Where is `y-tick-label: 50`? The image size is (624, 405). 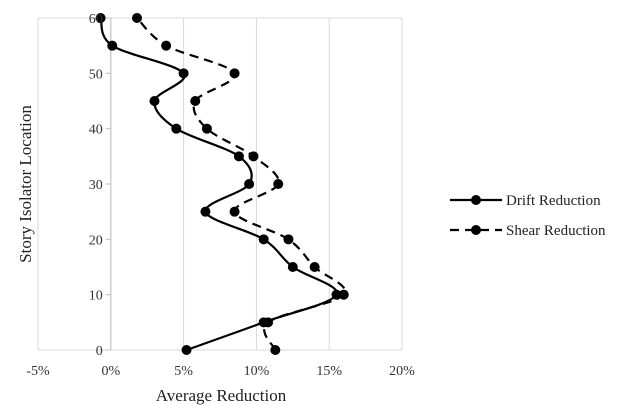 y-tick-label: 50 is located at coordinates (96, 74).